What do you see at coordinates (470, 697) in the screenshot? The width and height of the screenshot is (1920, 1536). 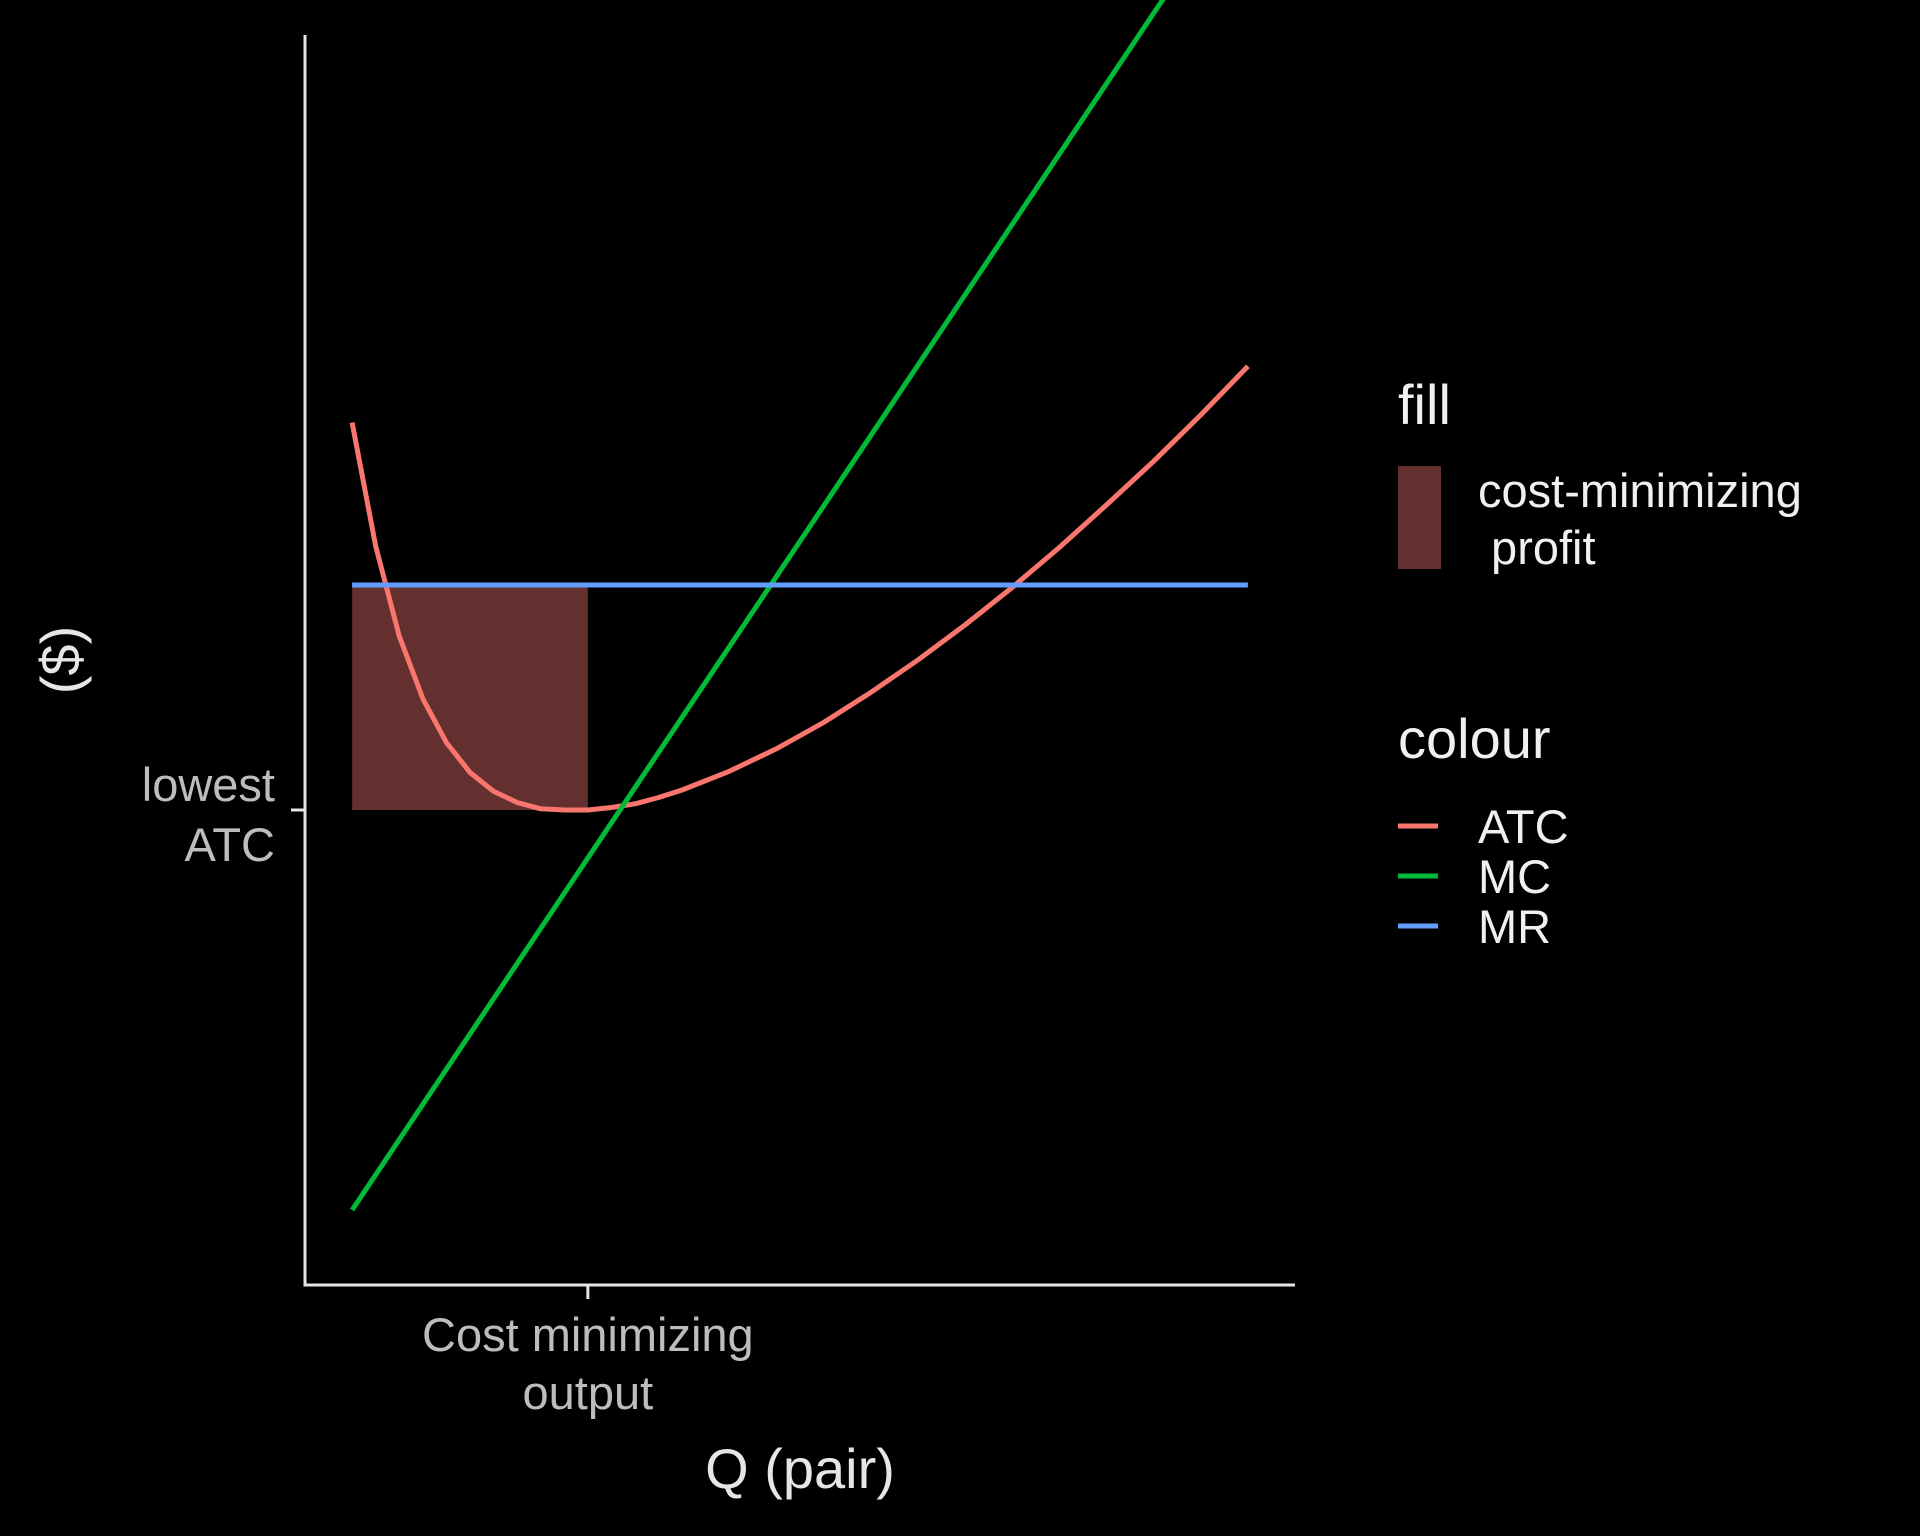 I see `profit-area` at bounding box center [470, 697].